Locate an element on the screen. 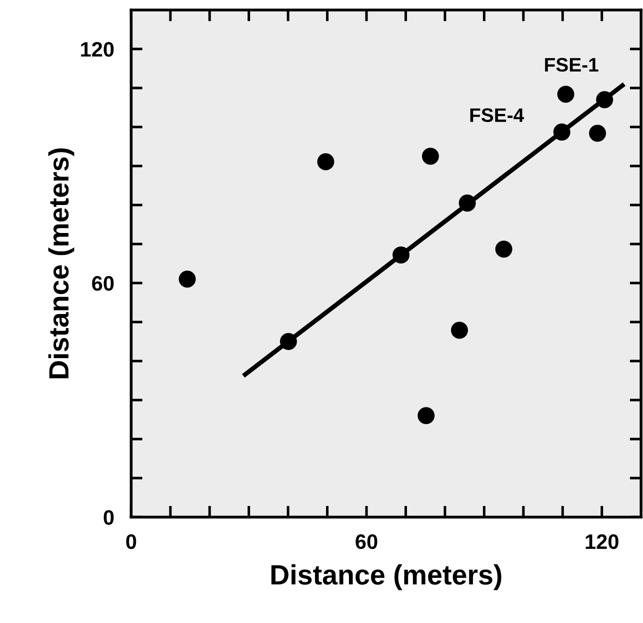 This screenshot has height=623, width=643. y-axis-title: Distance (meters) is located at coordinates (61, 263).